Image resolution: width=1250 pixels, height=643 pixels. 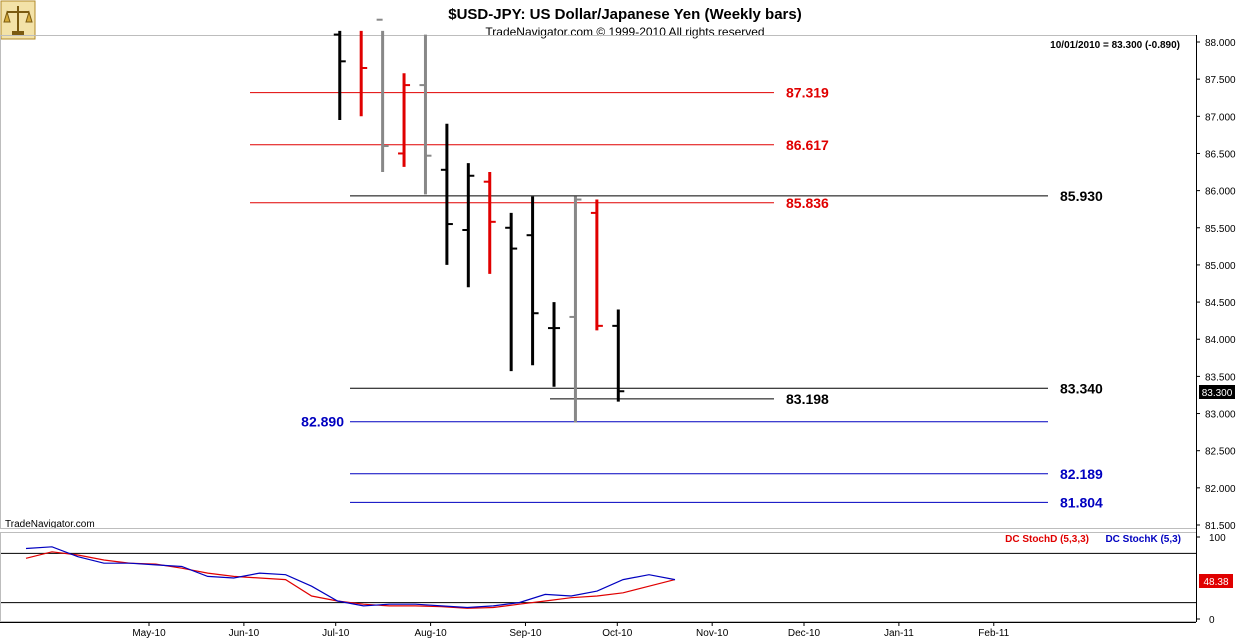 I want to click on current-price-tag, so click(x=1217, y=392).